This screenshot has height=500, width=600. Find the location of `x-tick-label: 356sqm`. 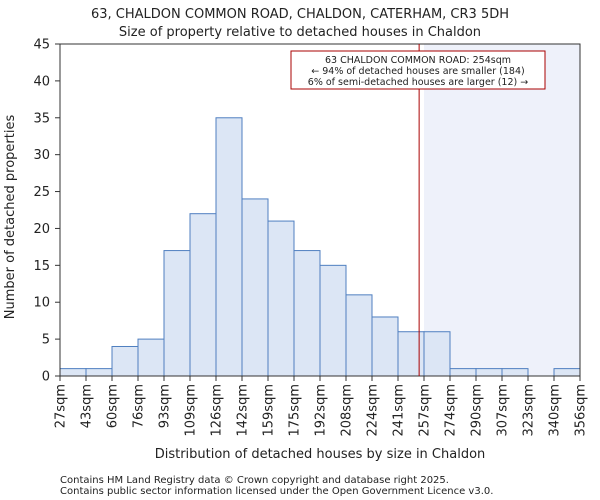

x-tick-label: 356sqm is located at coordinates (581, 410).